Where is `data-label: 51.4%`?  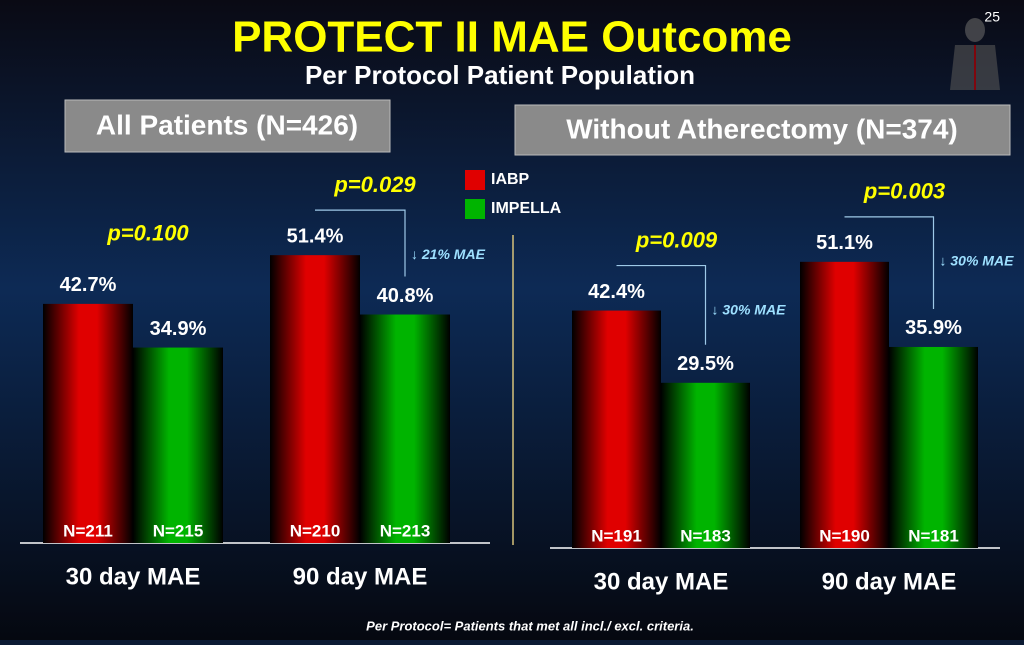 data-label: 51.4% is located at coordinates (315, 236).